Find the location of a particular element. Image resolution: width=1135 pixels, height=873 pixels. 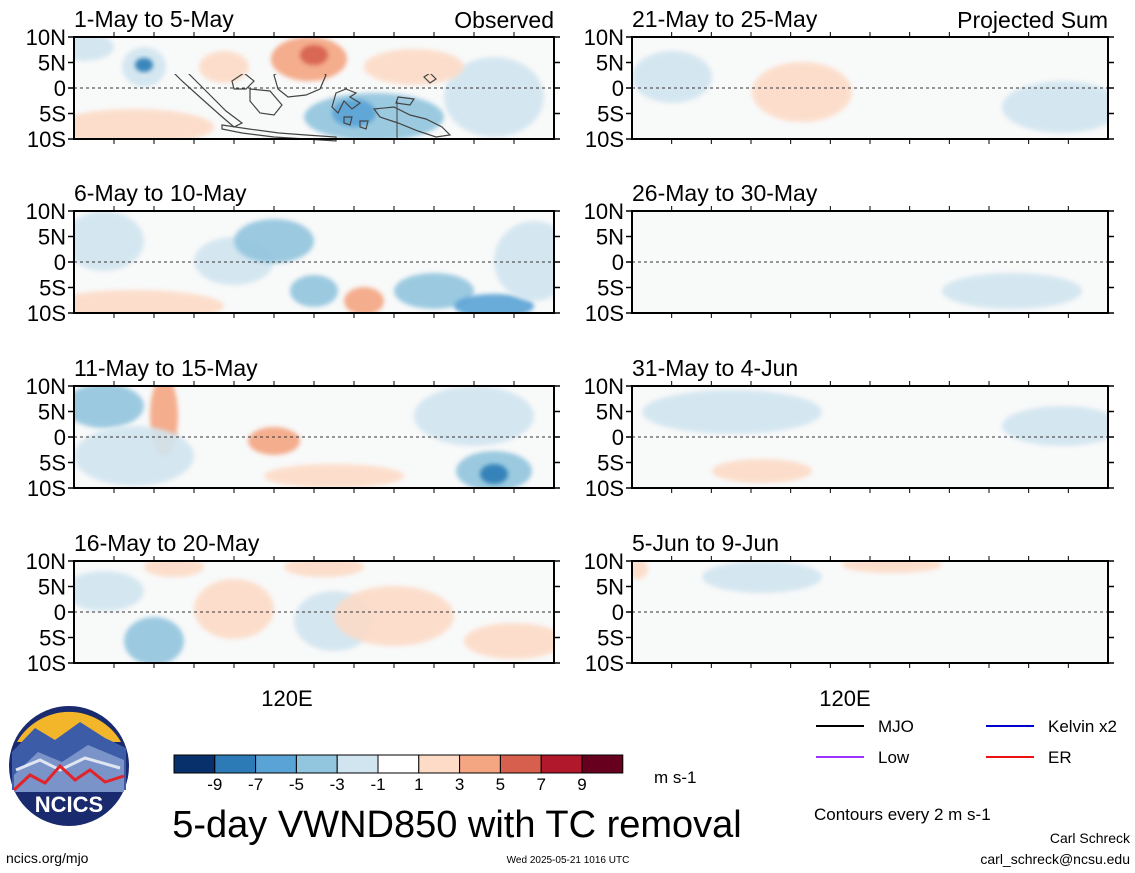

units-label: m s-1 is located at coordinates (675, 777).